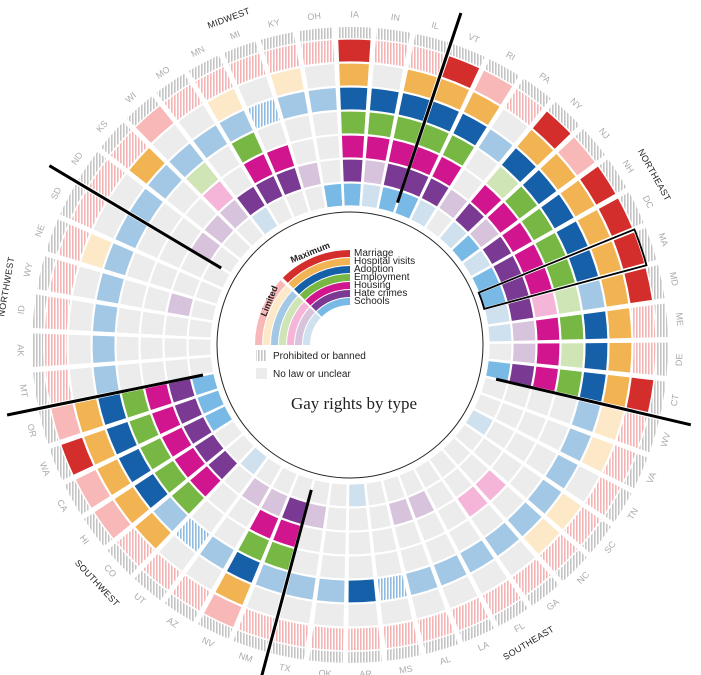  I want to click on cell-mt-housing, so click(153, 373).